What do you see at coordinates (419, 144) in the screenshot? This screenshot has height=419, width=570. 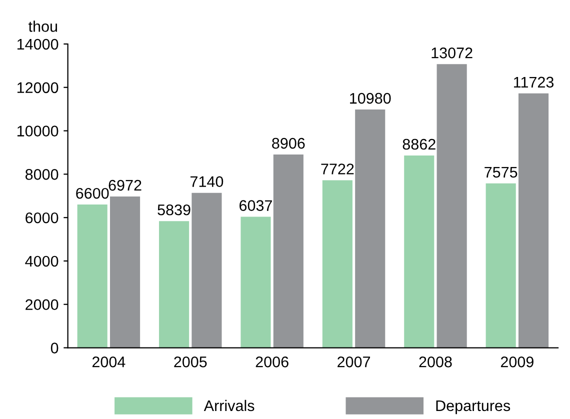 I see `data-label: 8862` at bounding box center [419, 144].